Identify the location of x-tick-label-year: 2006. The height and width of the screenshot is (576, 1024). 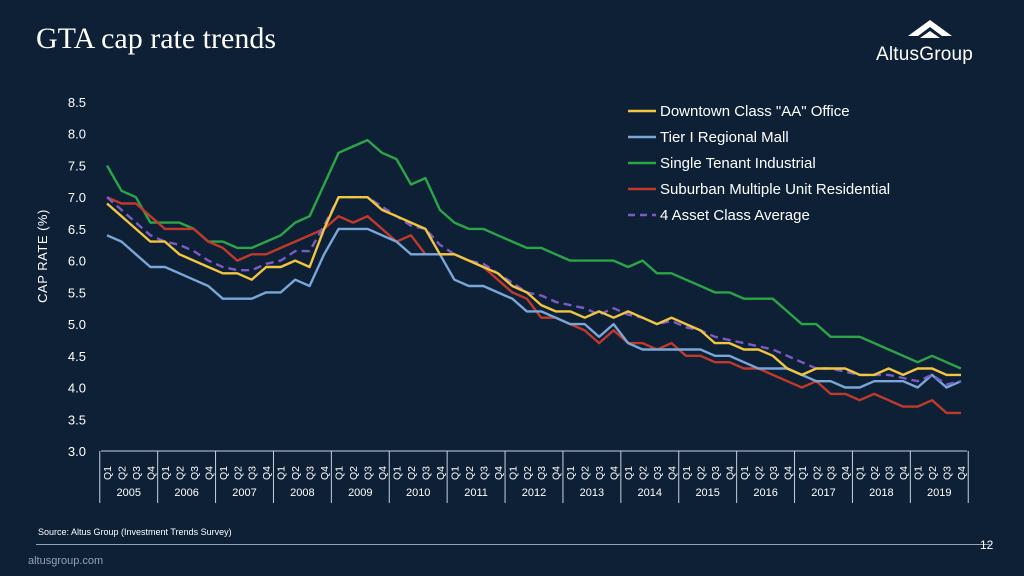
(186, 493).